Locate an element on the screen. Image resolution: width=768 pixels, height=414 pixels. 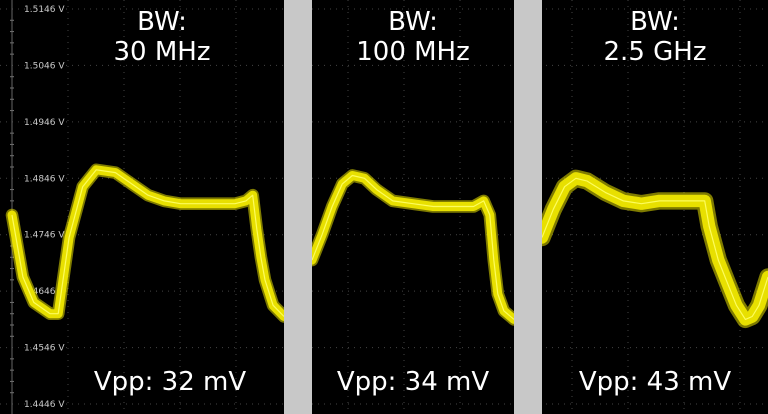
y-tick-label: 1.4946 V is located at coordinates (44, 123).